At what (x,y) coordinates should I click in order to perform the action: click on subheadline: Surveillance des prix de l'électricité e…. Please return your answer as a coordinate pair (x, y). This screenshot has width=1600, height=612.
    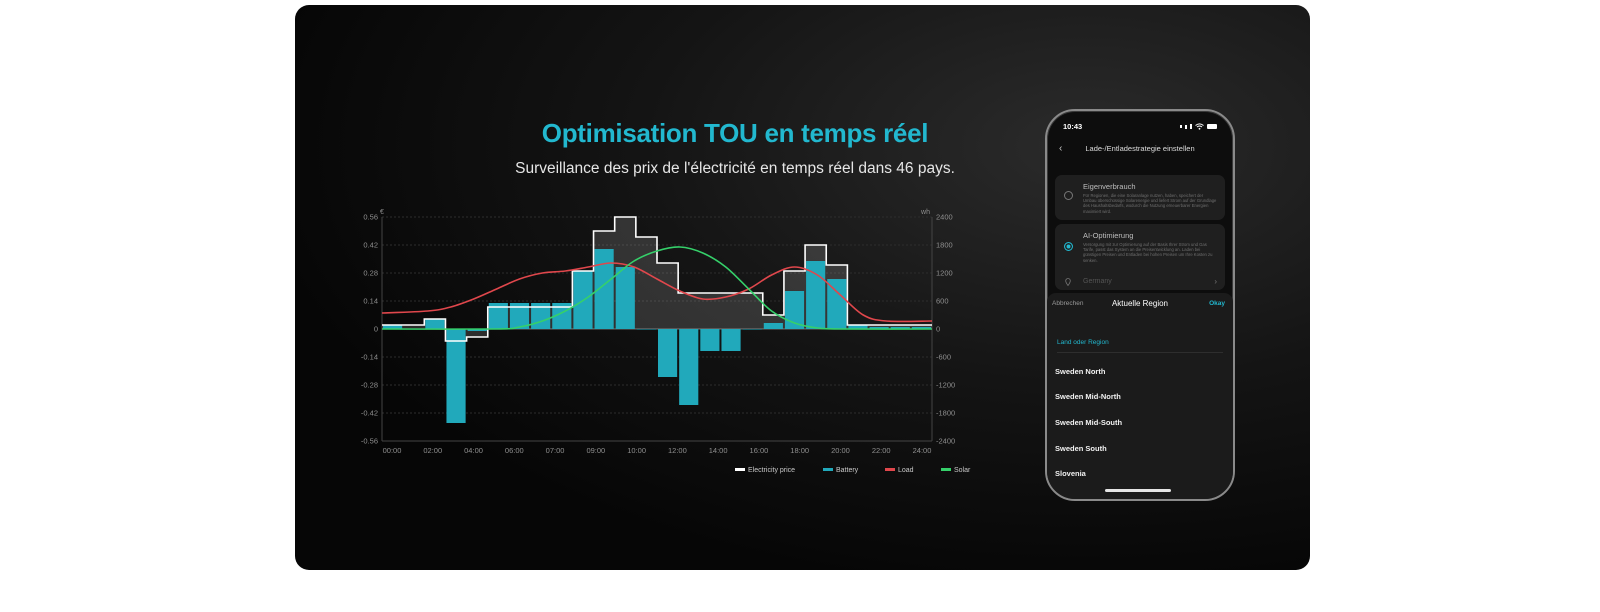
    Looking at the image, I should click on (735, 168).